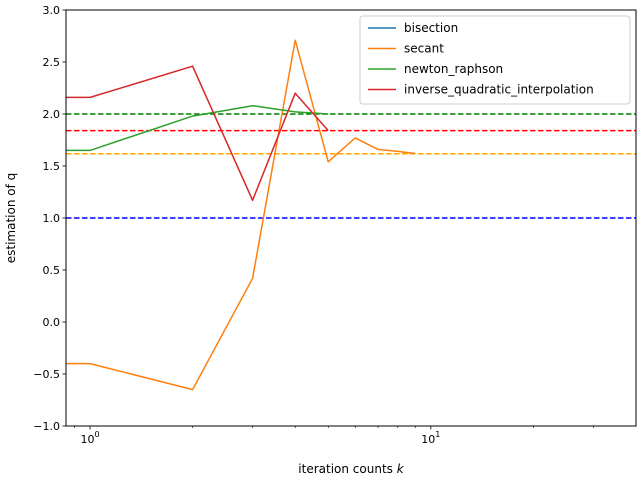 The image size is (640, 480). I want to click on series-line-newton_raphson, so click(197, 128).